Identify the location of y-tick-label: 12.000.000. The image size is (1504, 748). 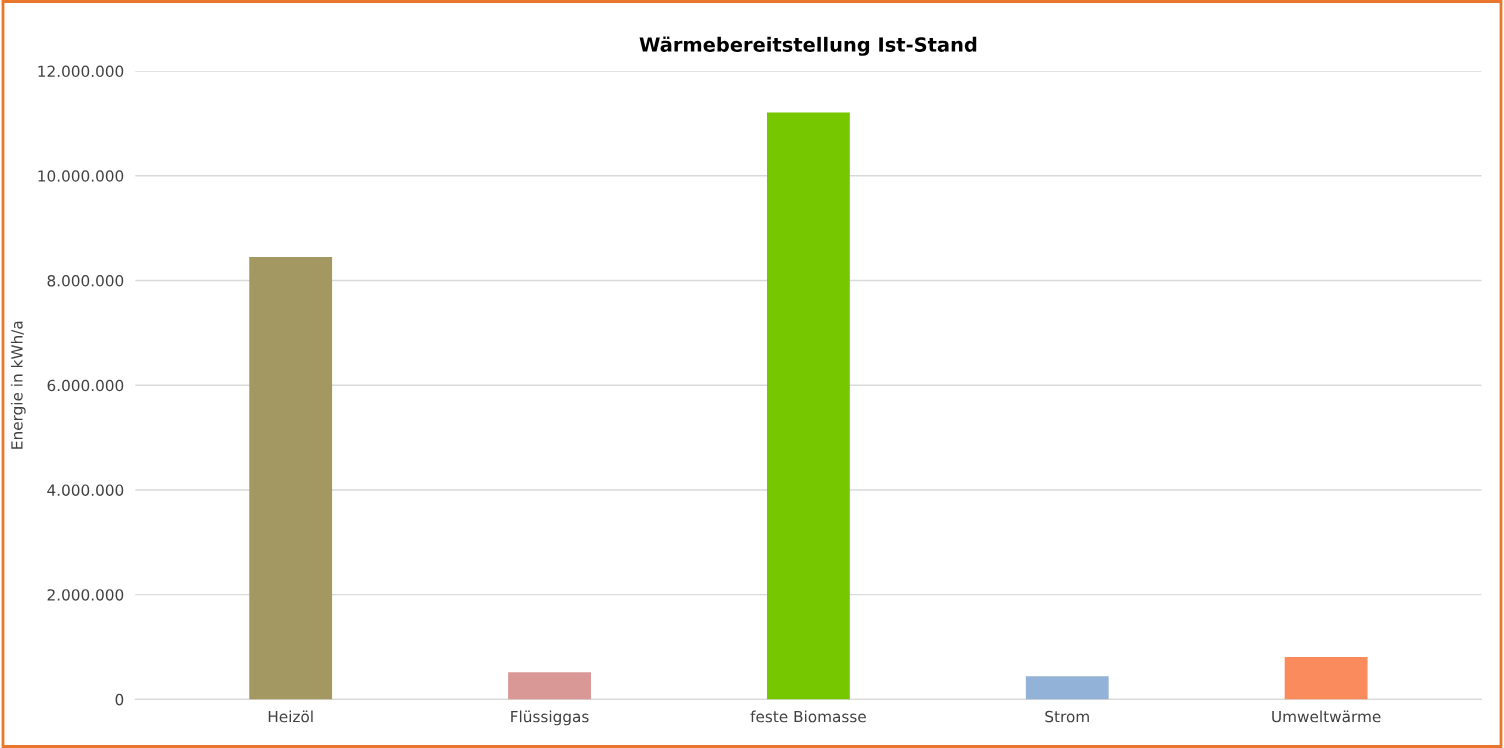
(81, 71).